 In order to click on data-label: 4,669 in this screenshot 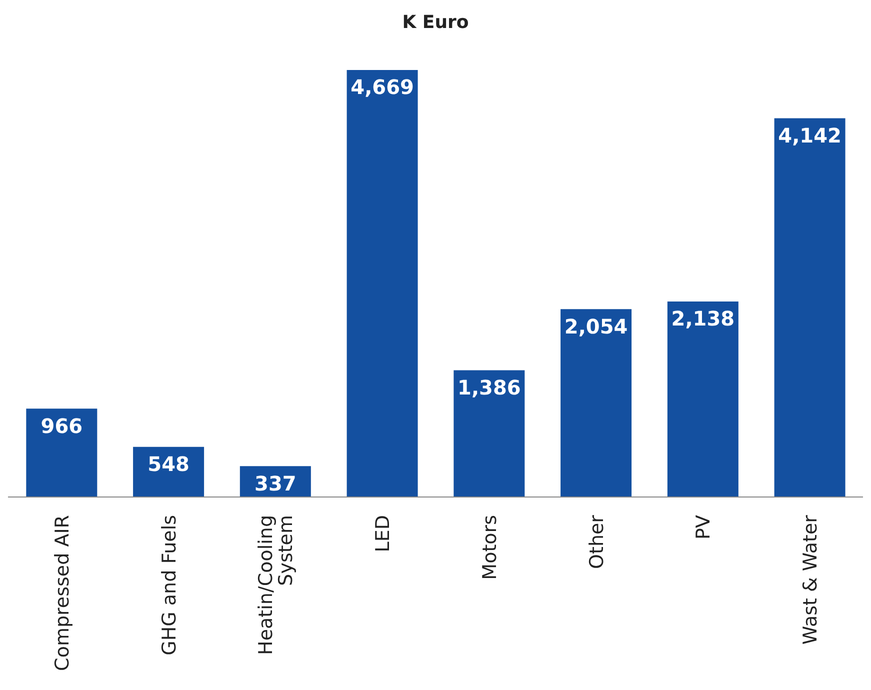, I will do `click(382, 87)`.